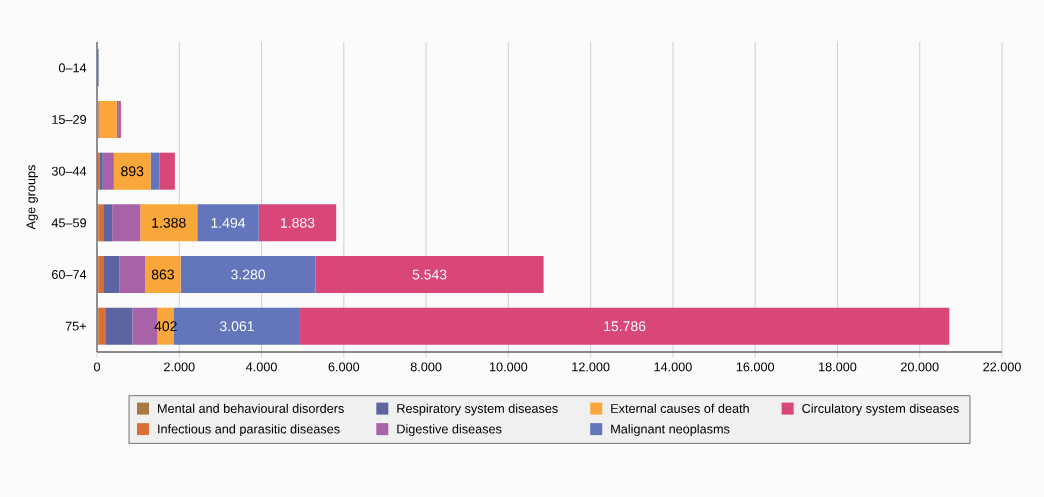 The image size is (1044, 497). I want to click on x-tick-label: 14.000, so click(673, 367).